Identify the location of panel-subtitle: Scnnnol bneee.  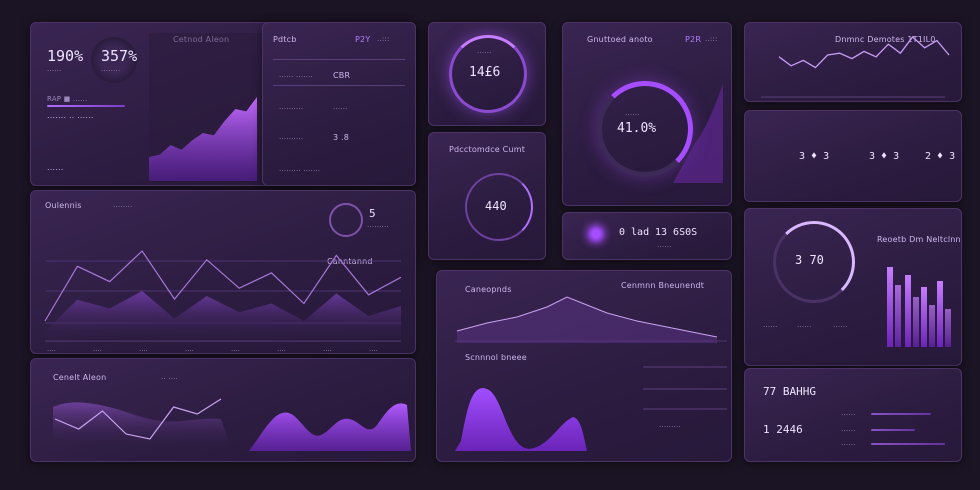
(496, 357).